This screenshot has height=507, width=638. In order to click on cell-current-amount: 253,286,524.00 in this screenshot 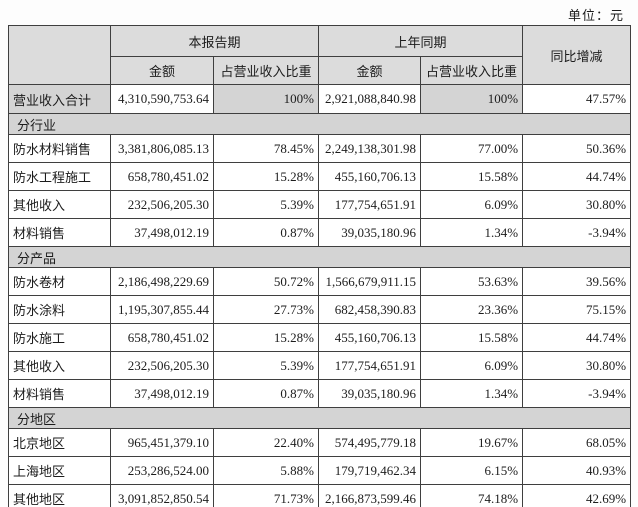, I will do `click(162, 470)`.